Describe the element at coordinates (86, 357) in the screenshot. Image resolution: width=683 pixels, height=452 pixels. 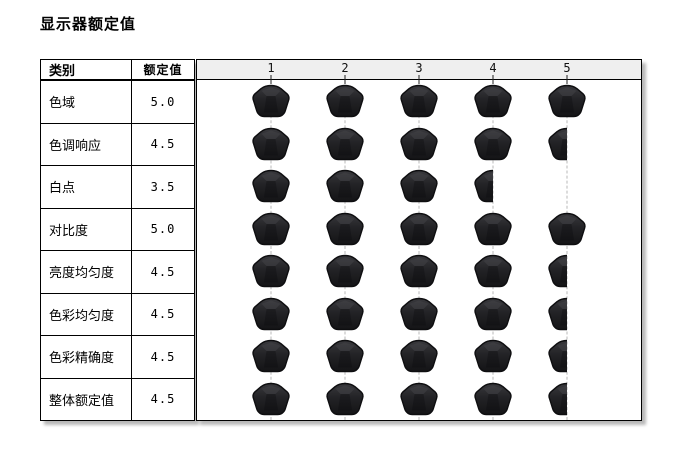
I see `category-label: 色彩精确度` at that location.